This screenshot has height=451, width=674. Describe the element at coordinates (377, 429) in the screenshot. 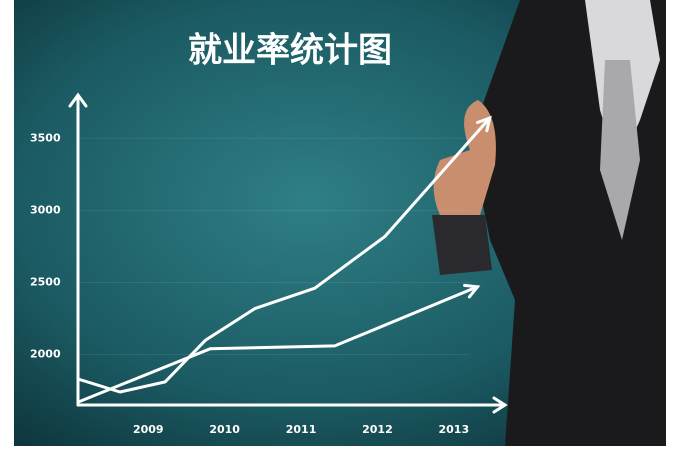

I see `x-tick-label: 2012` at that location.